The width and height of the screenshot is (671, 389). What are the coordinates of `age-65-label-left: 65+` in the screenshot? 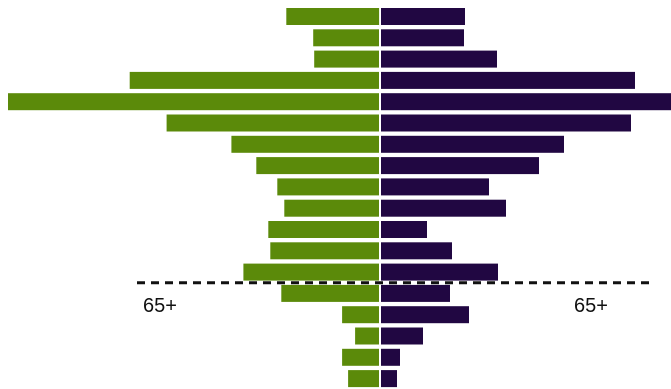 It's located at (160, 306).